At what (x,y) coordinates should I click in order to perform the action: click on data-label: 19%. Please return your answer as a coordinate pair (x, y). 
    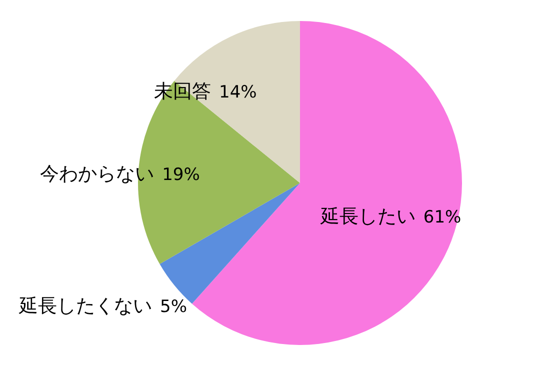
    Looking at the image, I should click on (181, 174).